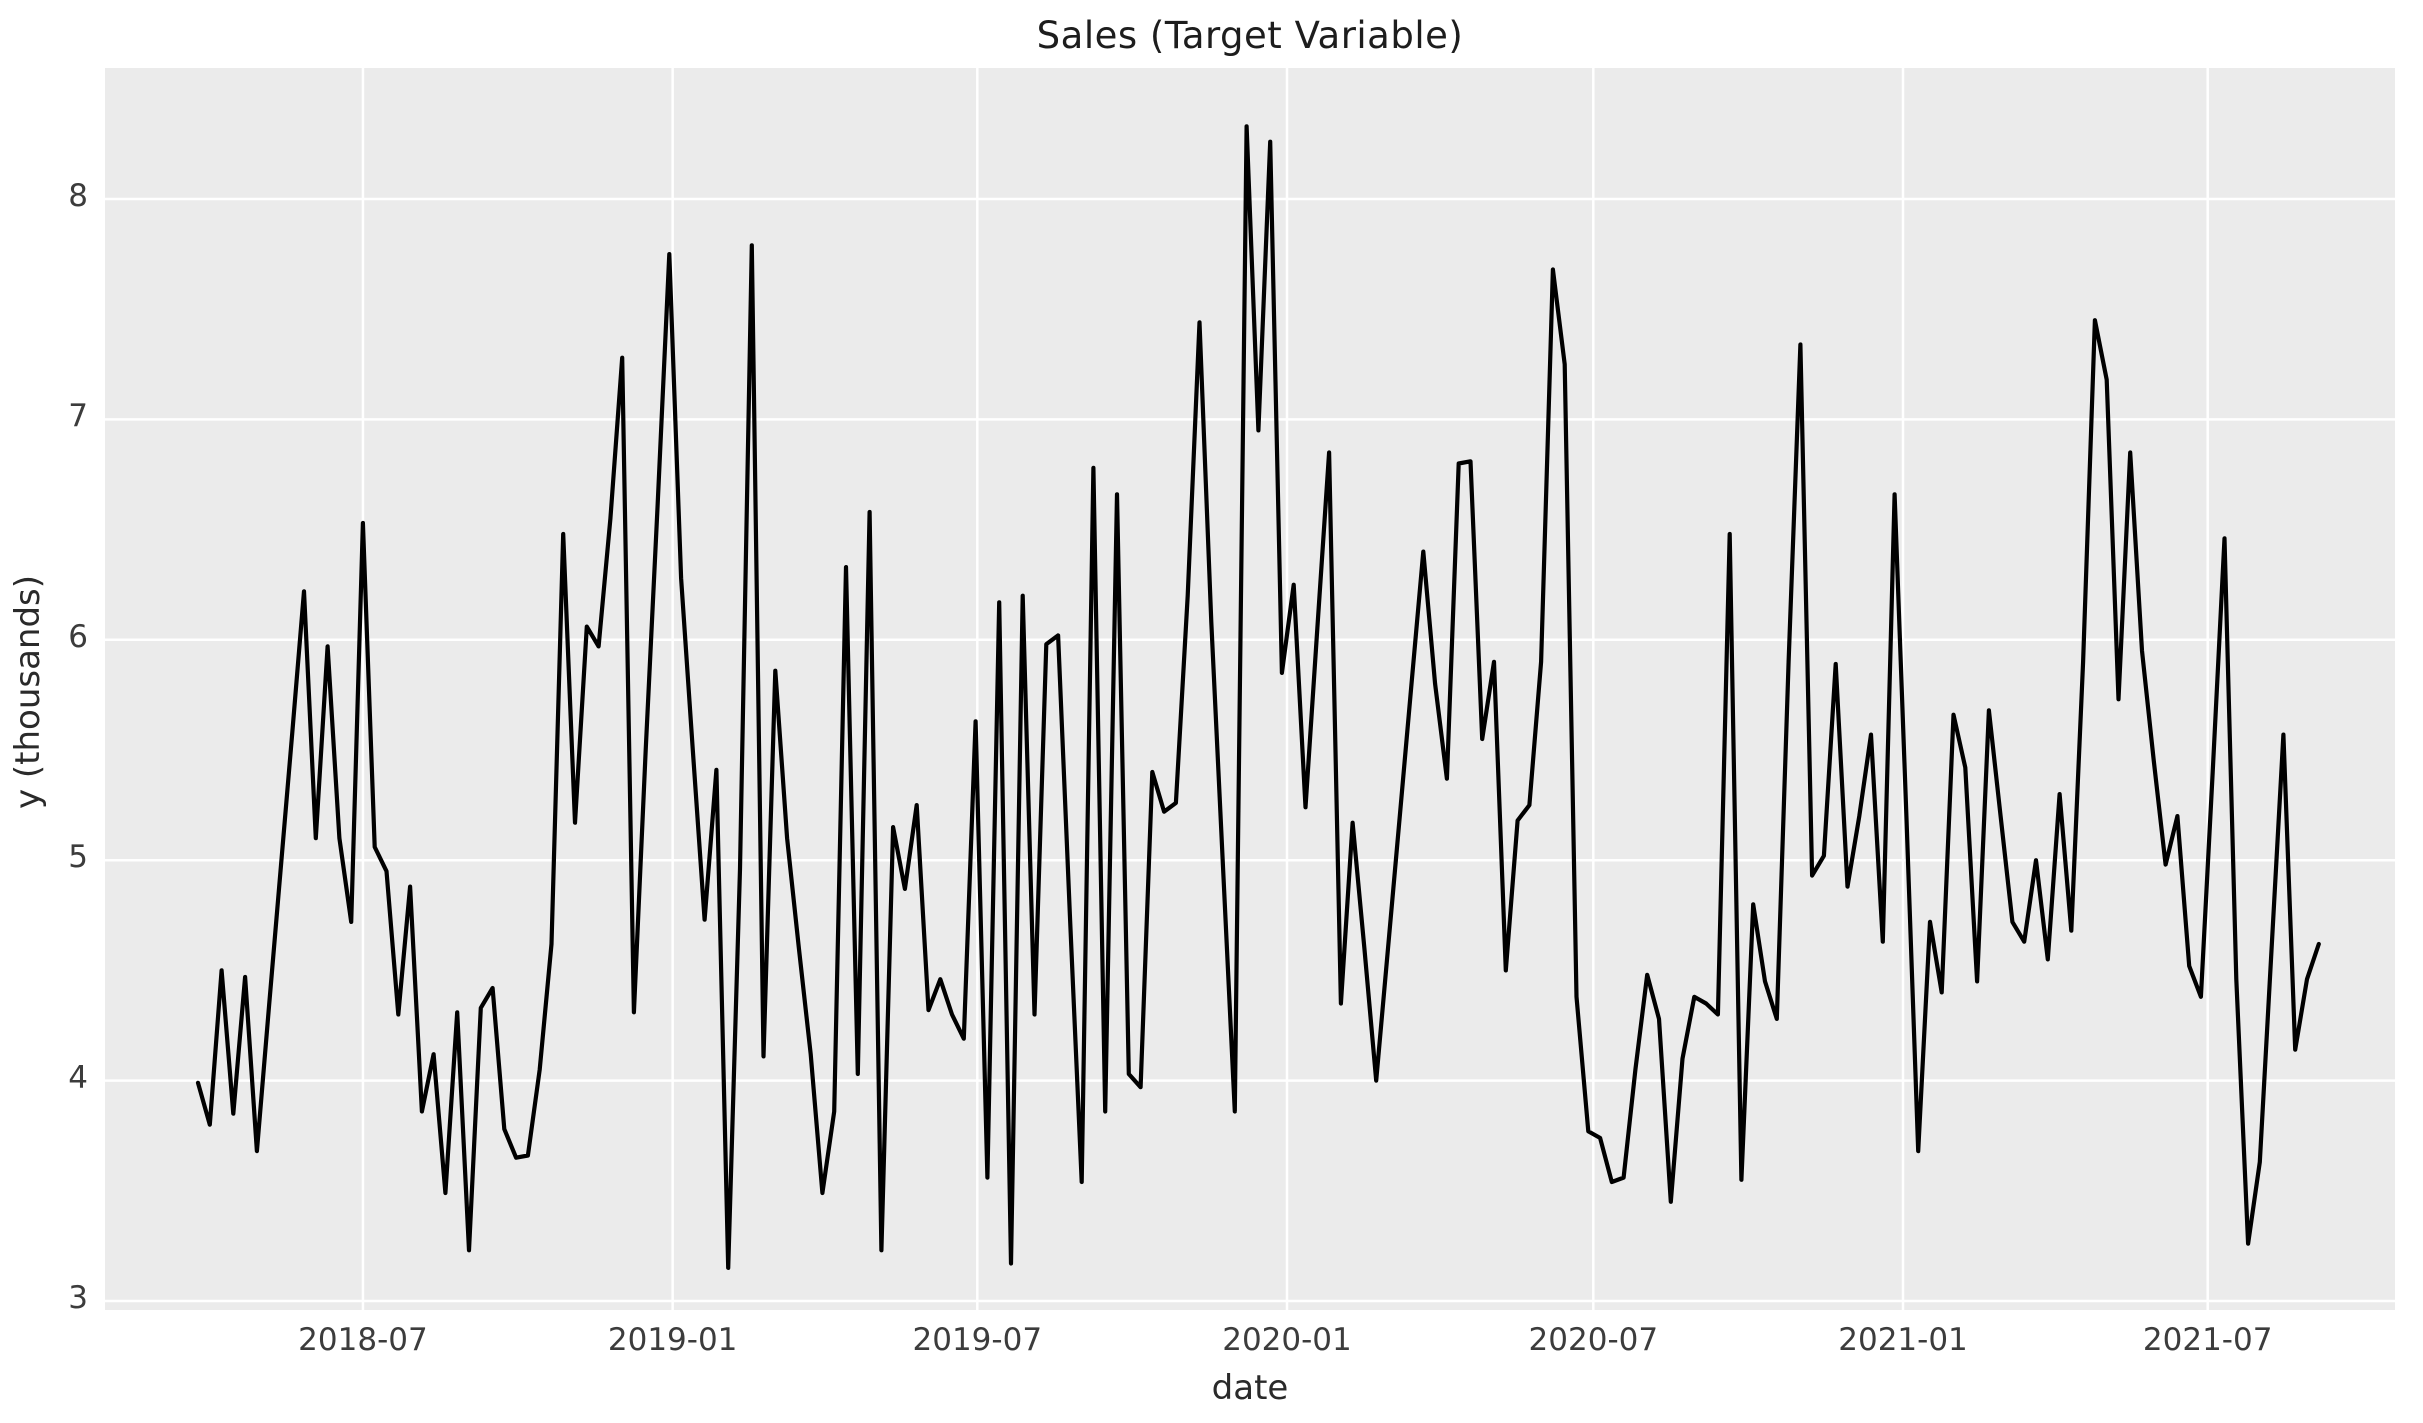 This screenshot has height=1423, width=2423. I want to click on y-tick-label: 8, so click(78, 196).